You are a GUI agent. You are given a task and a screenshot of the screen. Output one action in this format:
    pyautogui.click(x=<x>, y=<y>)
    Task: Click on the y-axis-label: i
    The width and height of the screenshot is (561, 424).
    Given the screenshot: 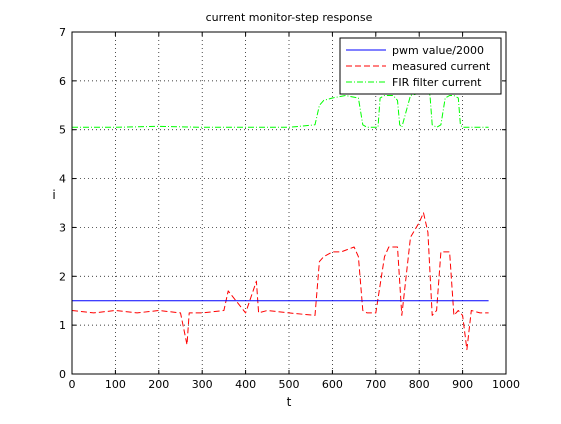 What is the action you would take?
    pyautogui.click(x=53, y=195)
    